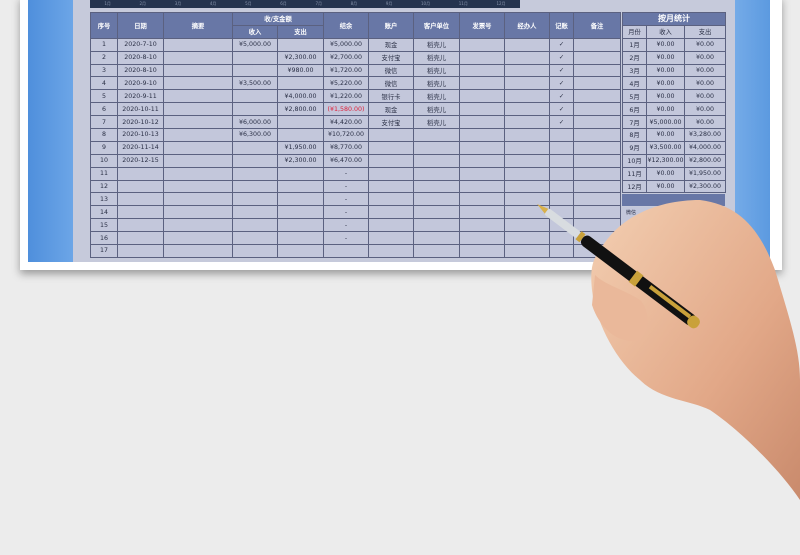 The height and width of the screenshot is (555, 800). I want to click on cell-no: 11, so click(104, 173).